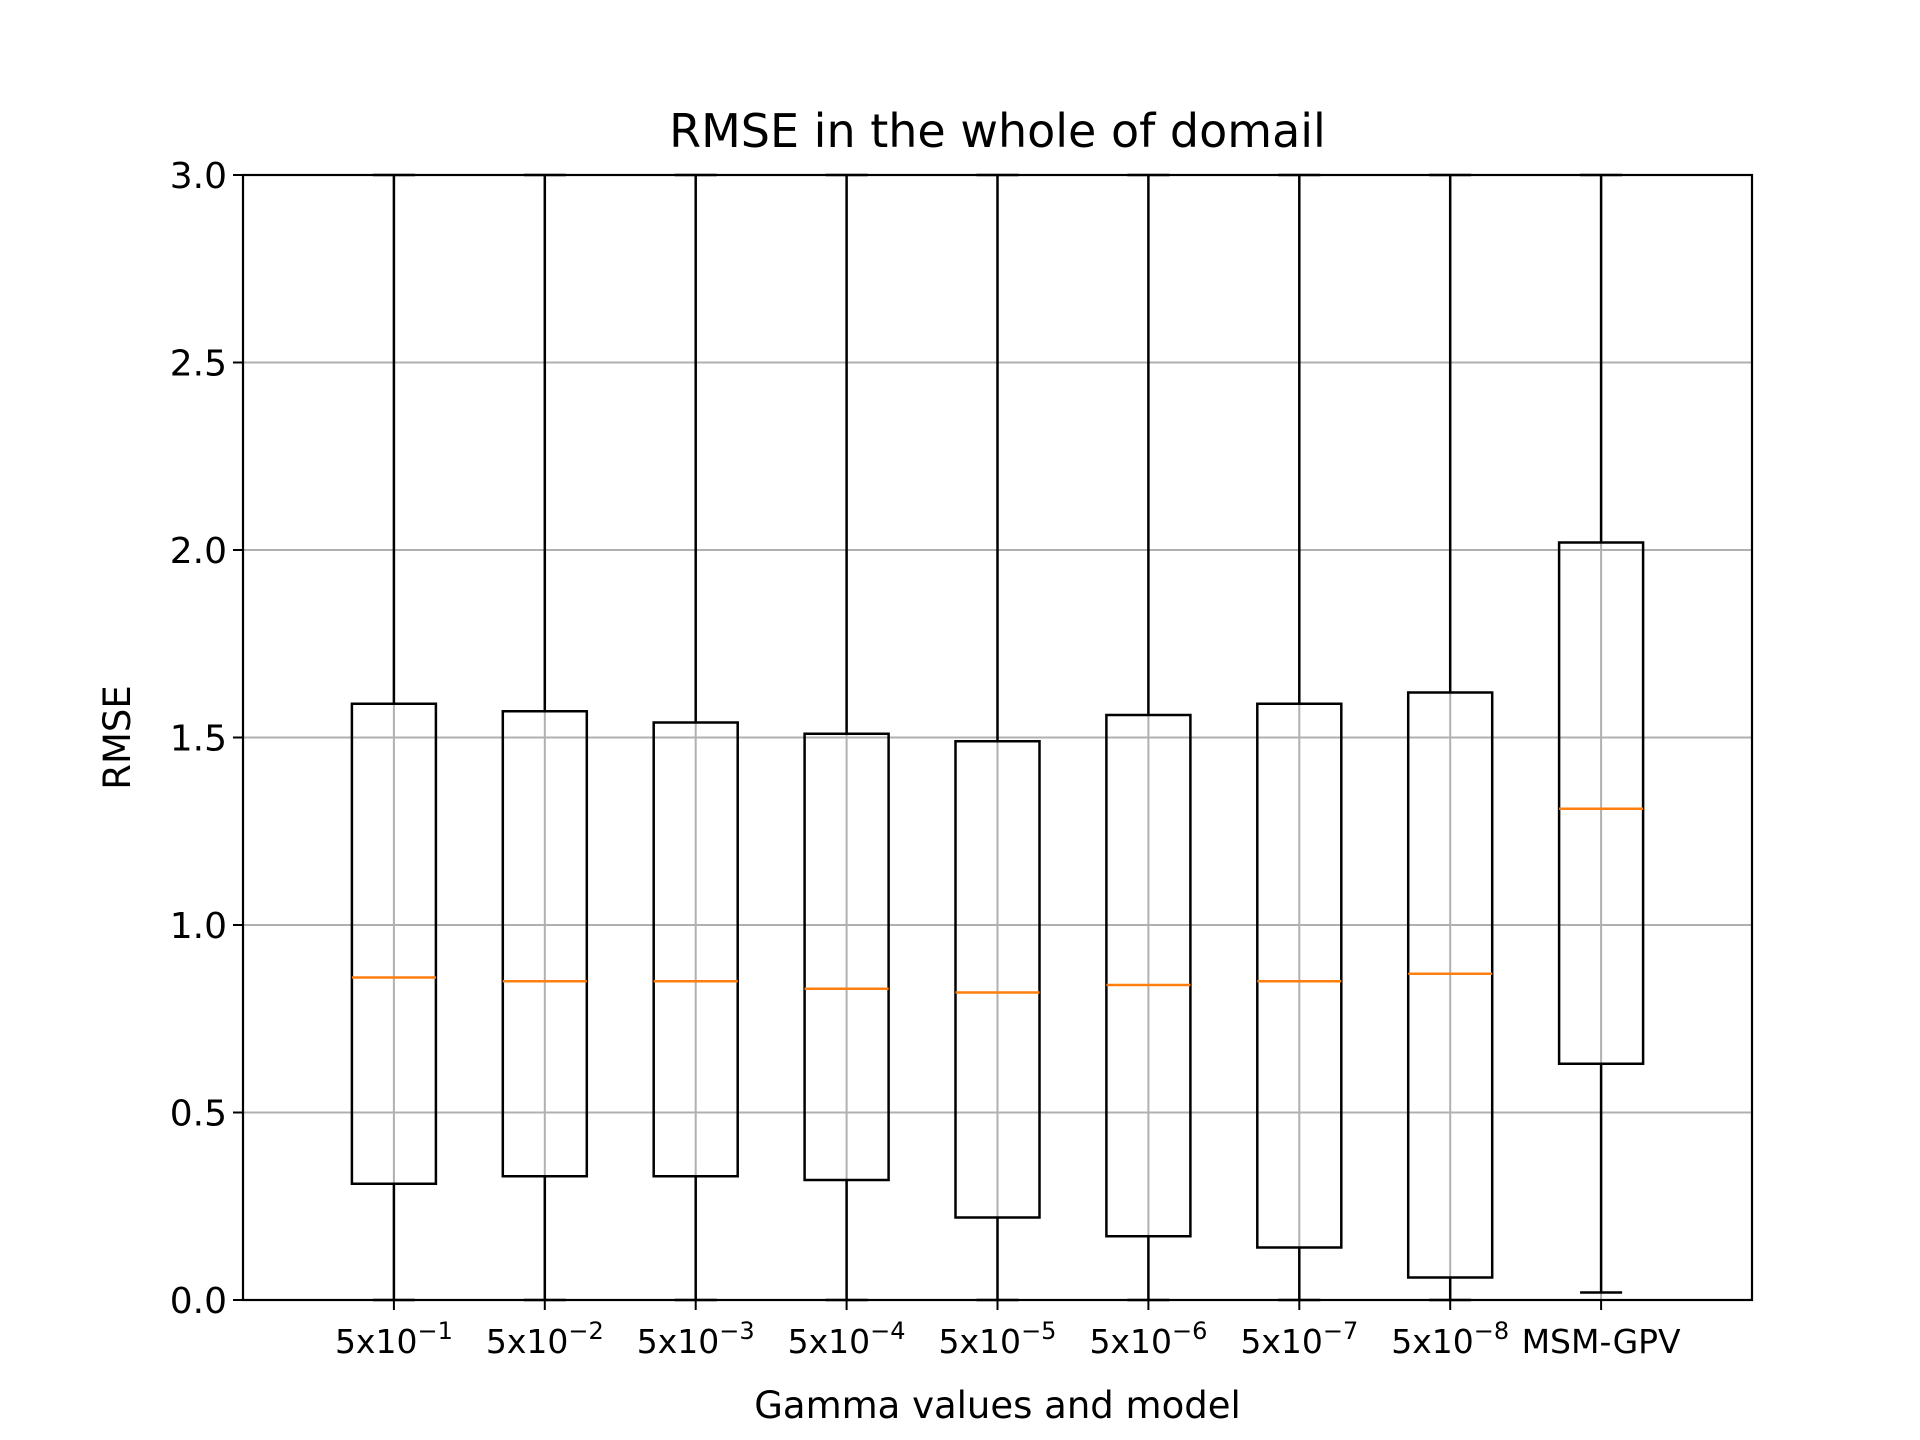  Describe the element at coordinates (1340, 1331) in the screenshot. I see `x-tick-label-exponent: −7` at that location.